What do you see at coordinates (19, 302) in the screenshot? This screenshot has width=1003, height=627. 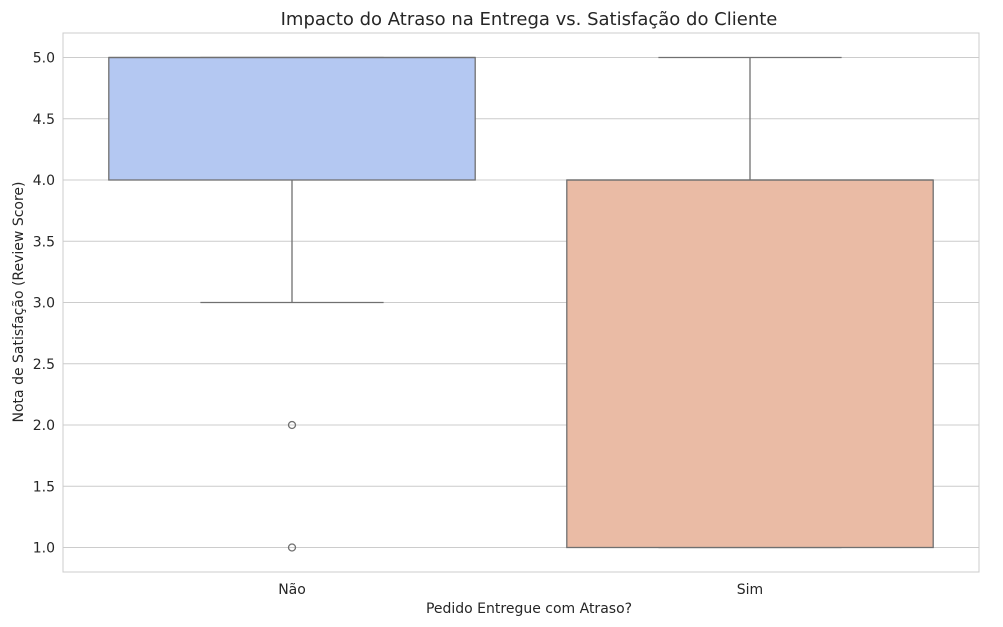 I see `y-axis-label: Nota de Satisfação (Review Score)` at bounding box center [19, 302].